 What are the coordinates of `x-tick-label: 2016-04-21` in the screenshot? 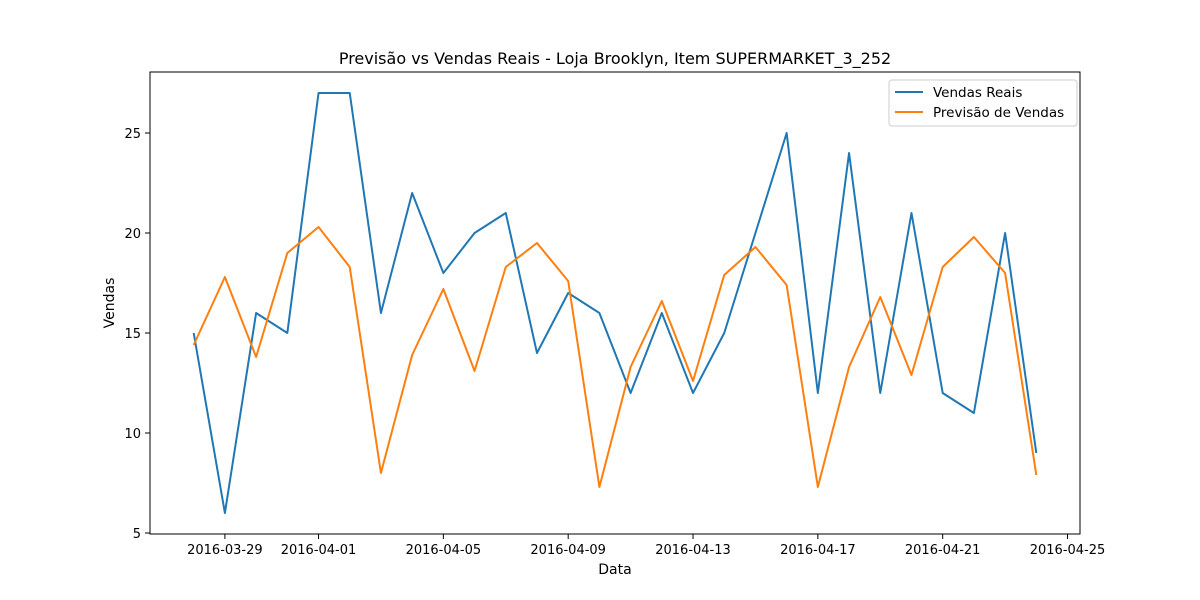 It's located at (943, 550).